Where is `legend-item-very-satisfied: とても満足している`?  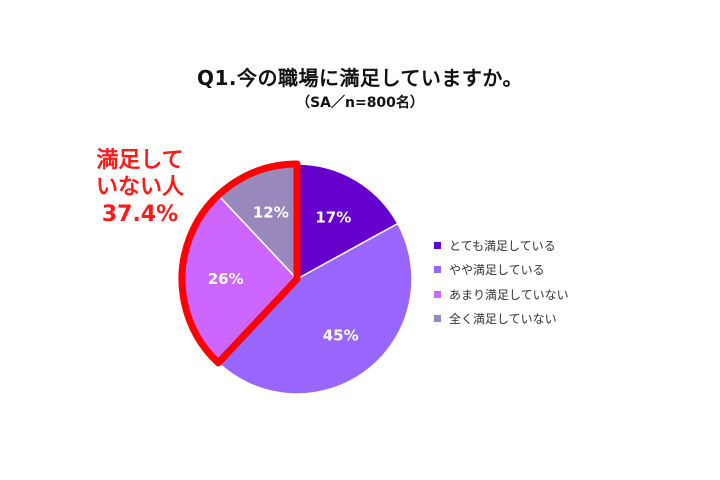
legend-item-very-satisfied: とても満足している is located at coordinates (501, 245).